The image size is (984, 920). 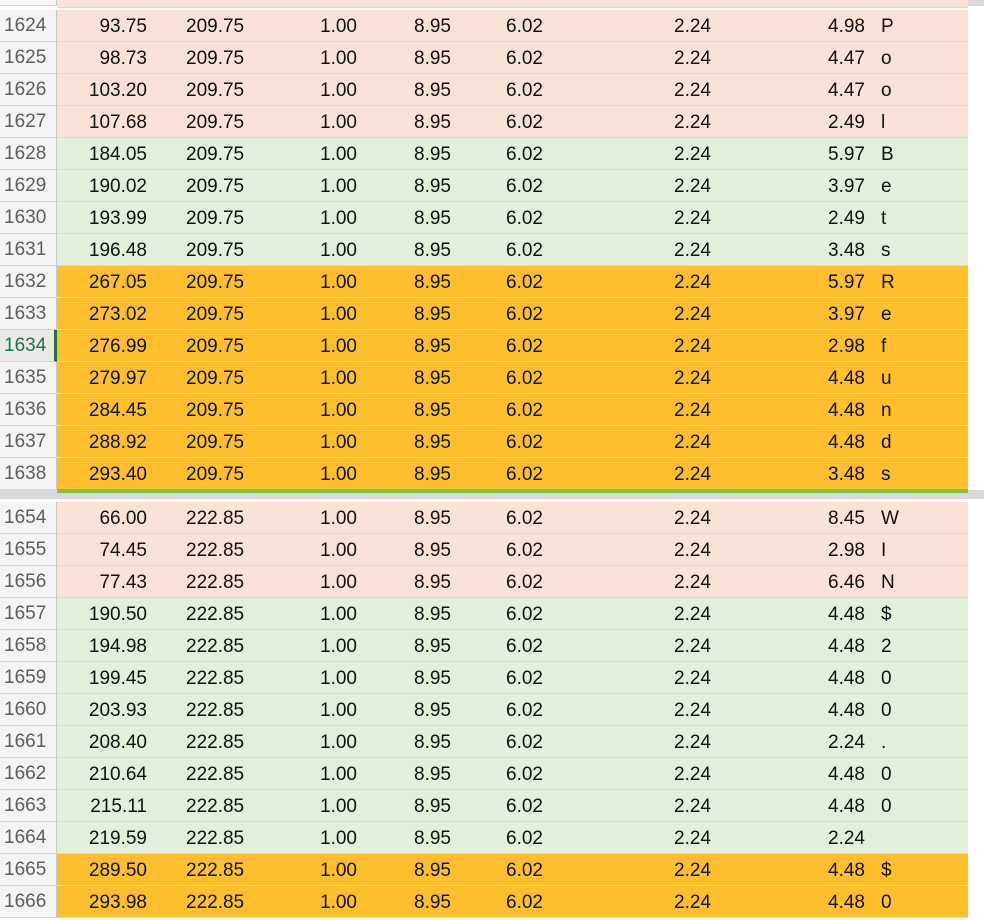 What do you see at coordinates (512, 550) in the screenshot?
I see `table-row: 74.45 222.85 1.00 8.95 6.02 2.24 2.98 I` at bounding box center [512, 550].